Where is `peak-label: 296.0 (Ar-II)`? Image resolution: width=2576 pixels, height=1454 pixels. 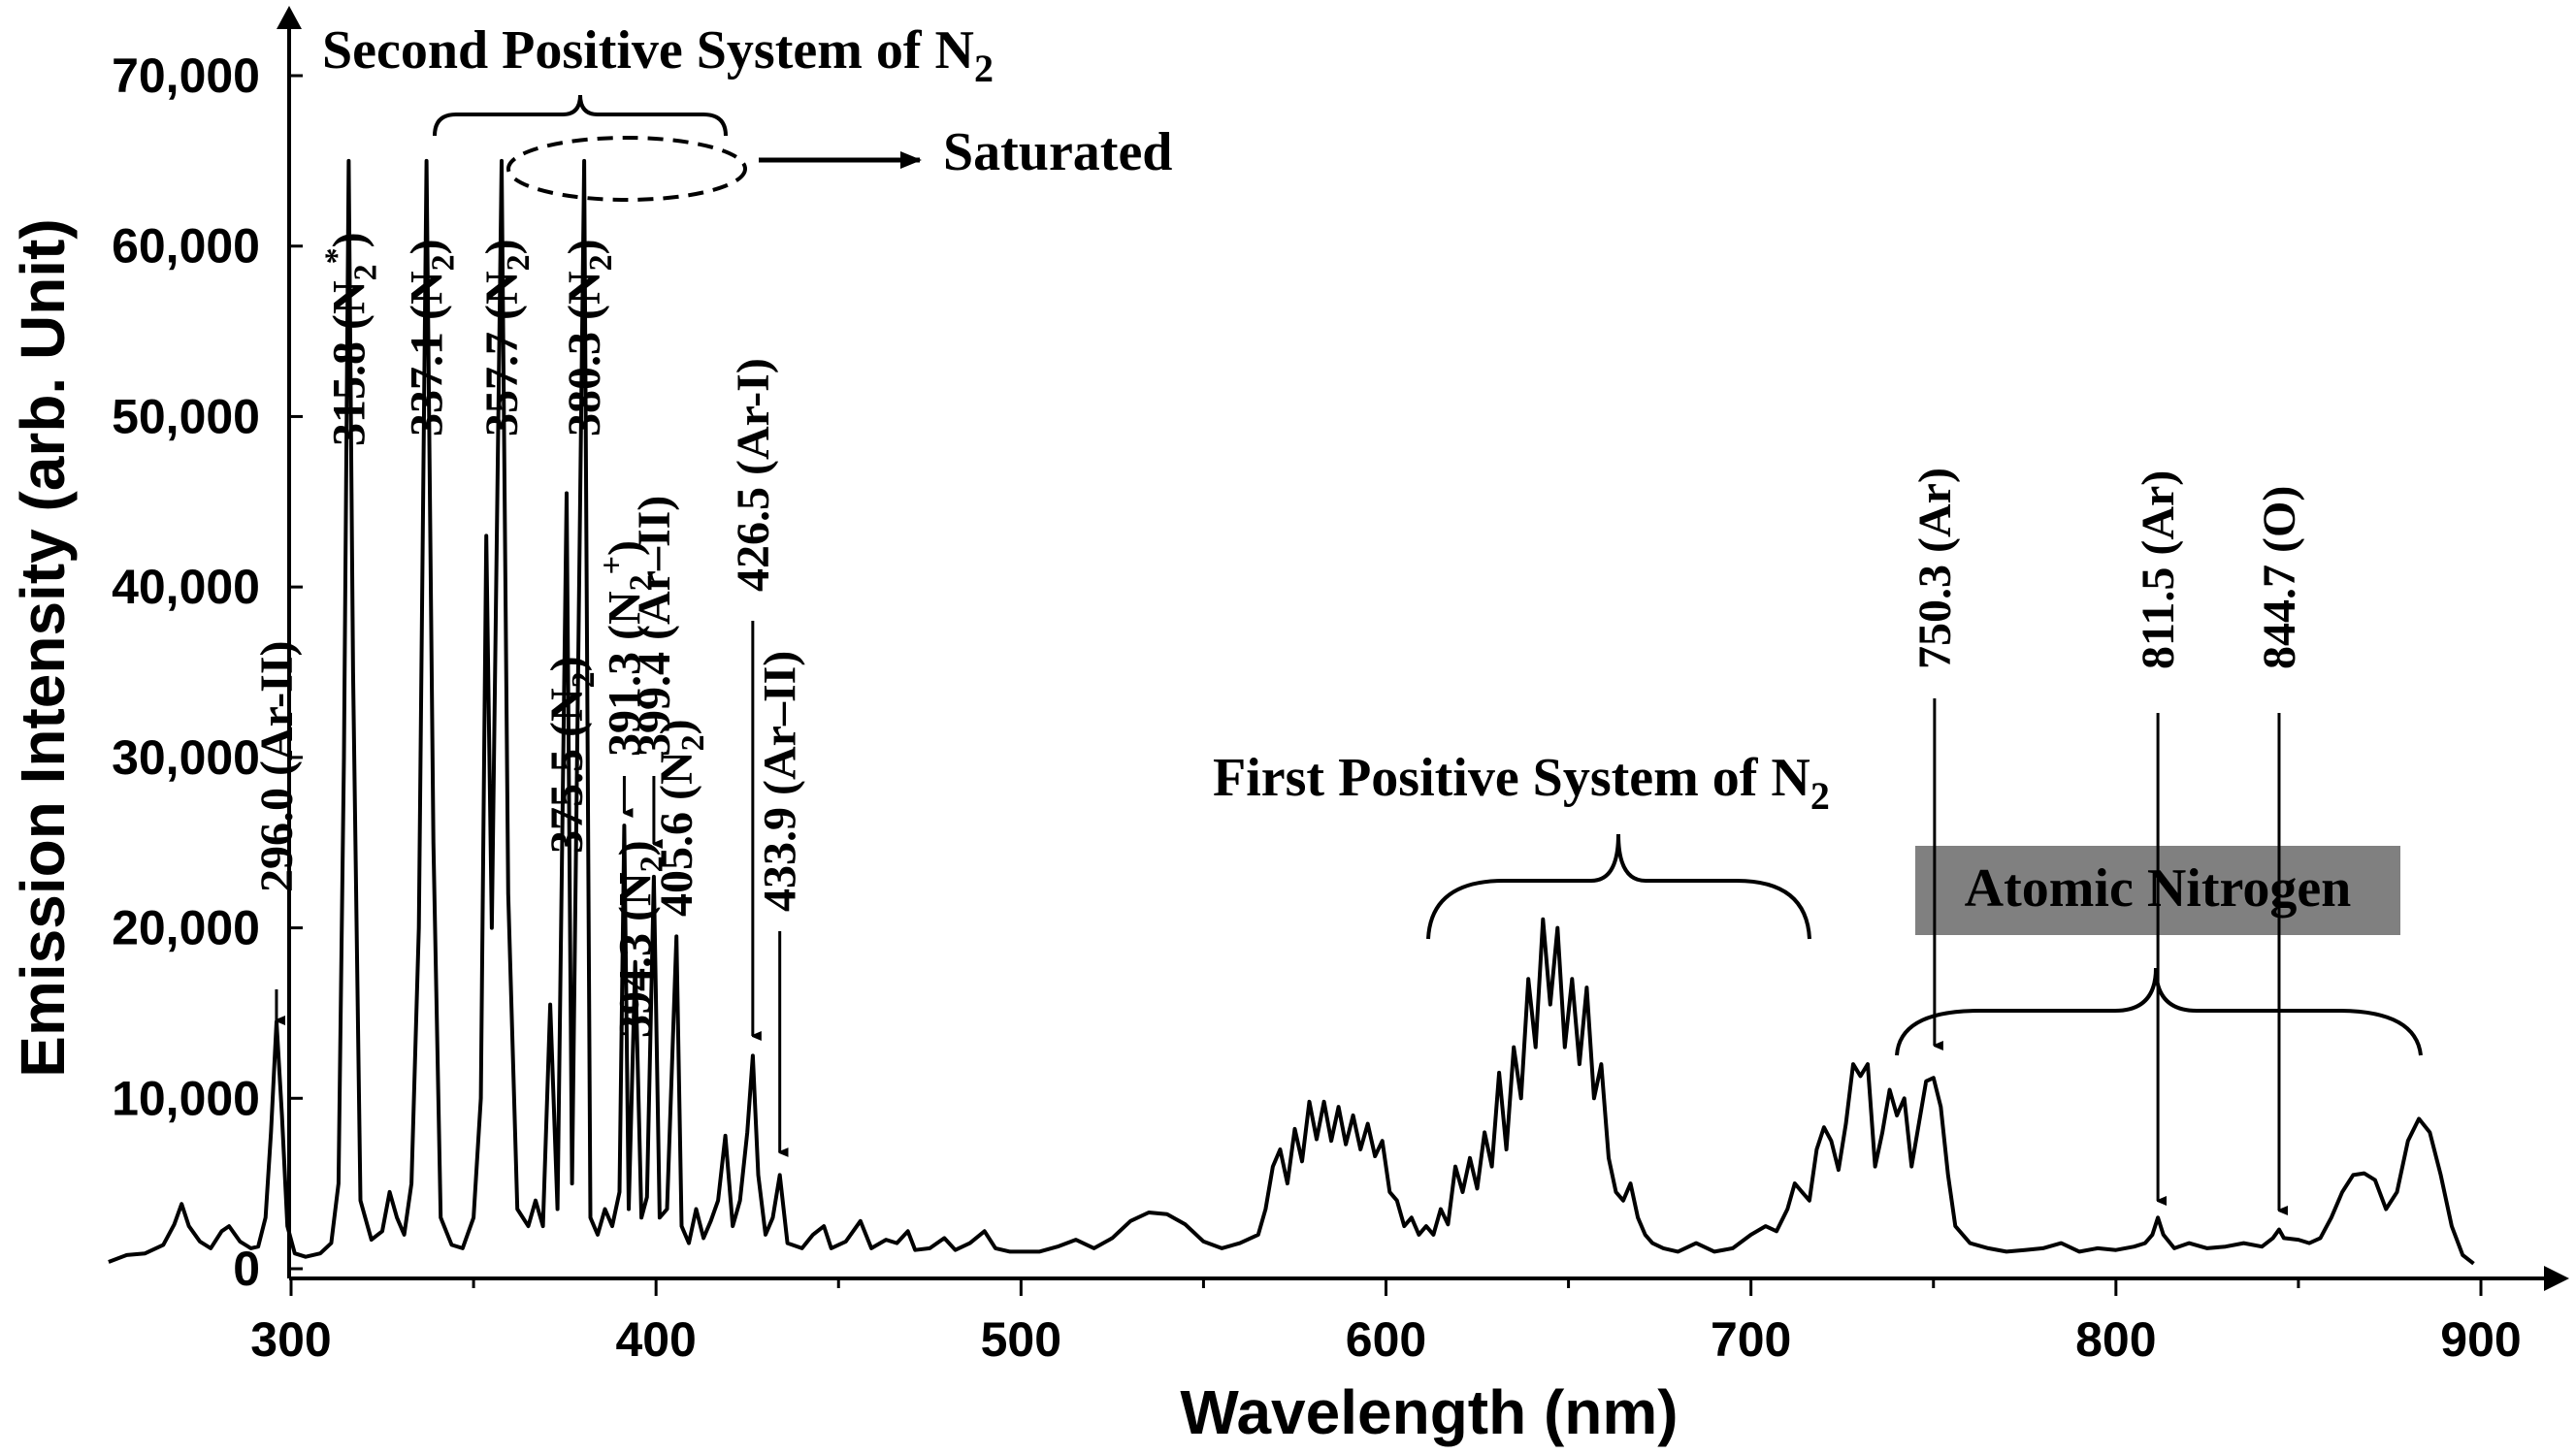
peak-label: 296.0 (Ar-II) is located at coordinates (277, 767).